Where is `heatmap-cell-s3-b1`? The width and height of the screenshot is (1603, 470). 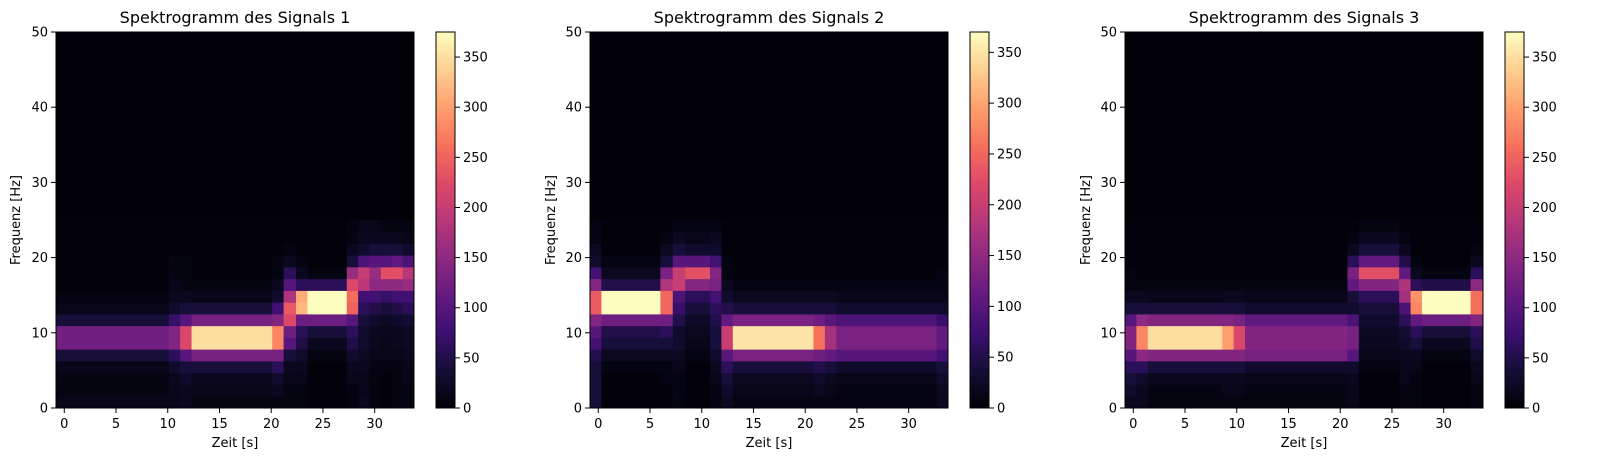 heatmap-cell-s3-b1 is located at coordinates (1228, 390).